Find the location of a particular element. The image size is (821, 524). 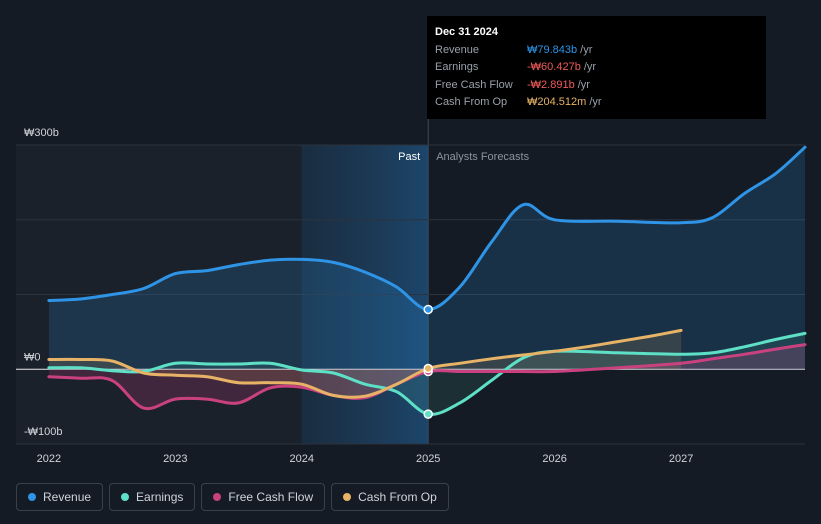

x-tick-label: 2026 is located at coordinates (554, 459).